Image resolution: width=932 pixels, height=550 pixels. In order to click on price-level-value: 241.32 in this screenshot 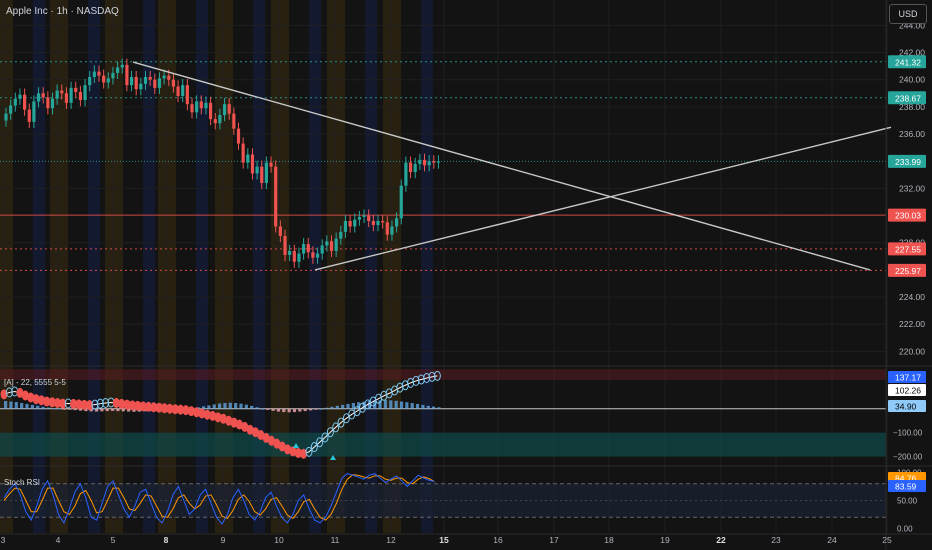, I will do `click(908, 62)`.